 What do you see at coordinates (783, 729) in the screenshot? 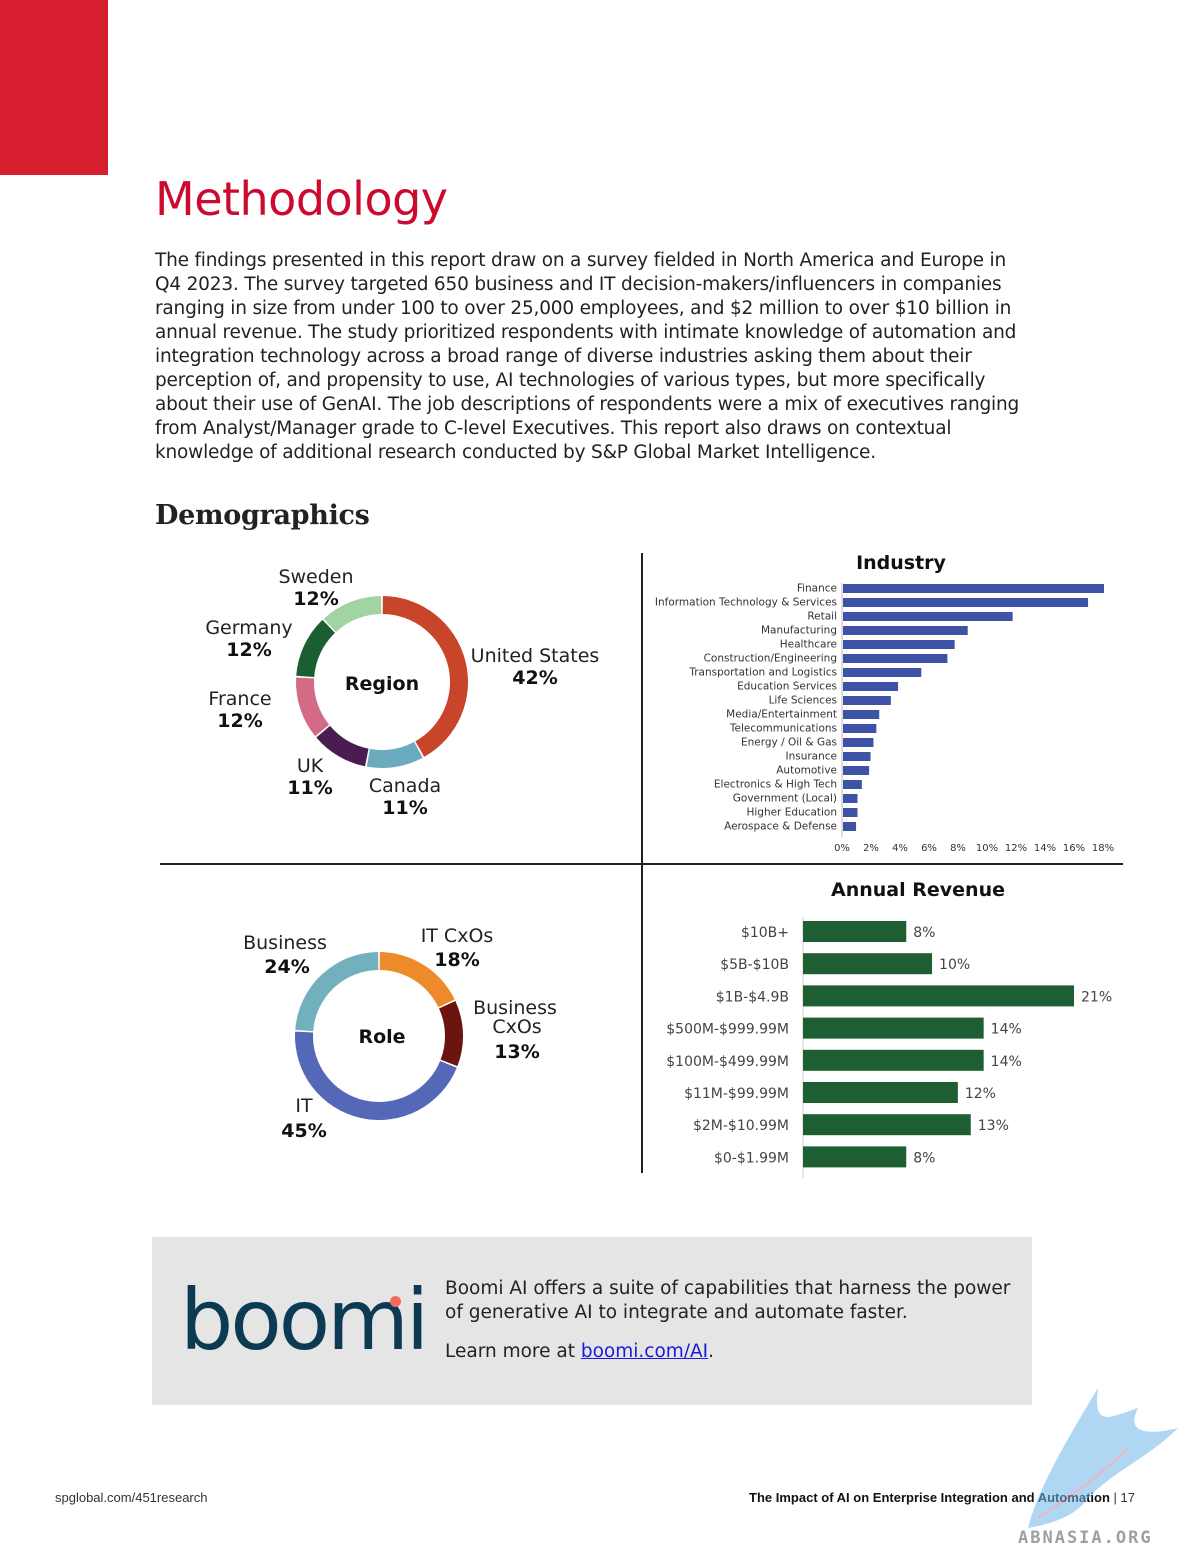
I see `industry-label-telecommunications: Telecommunications` at bounding box center [783, 729].